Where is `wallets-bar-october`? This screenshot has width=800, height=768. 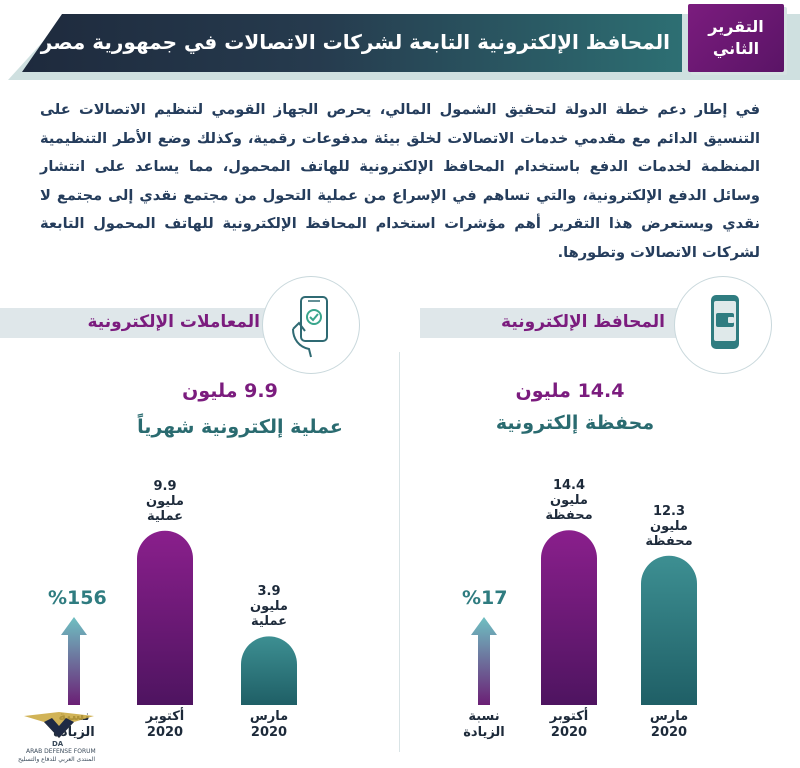 wallets-bar-october is located at coordinates (569, 617).